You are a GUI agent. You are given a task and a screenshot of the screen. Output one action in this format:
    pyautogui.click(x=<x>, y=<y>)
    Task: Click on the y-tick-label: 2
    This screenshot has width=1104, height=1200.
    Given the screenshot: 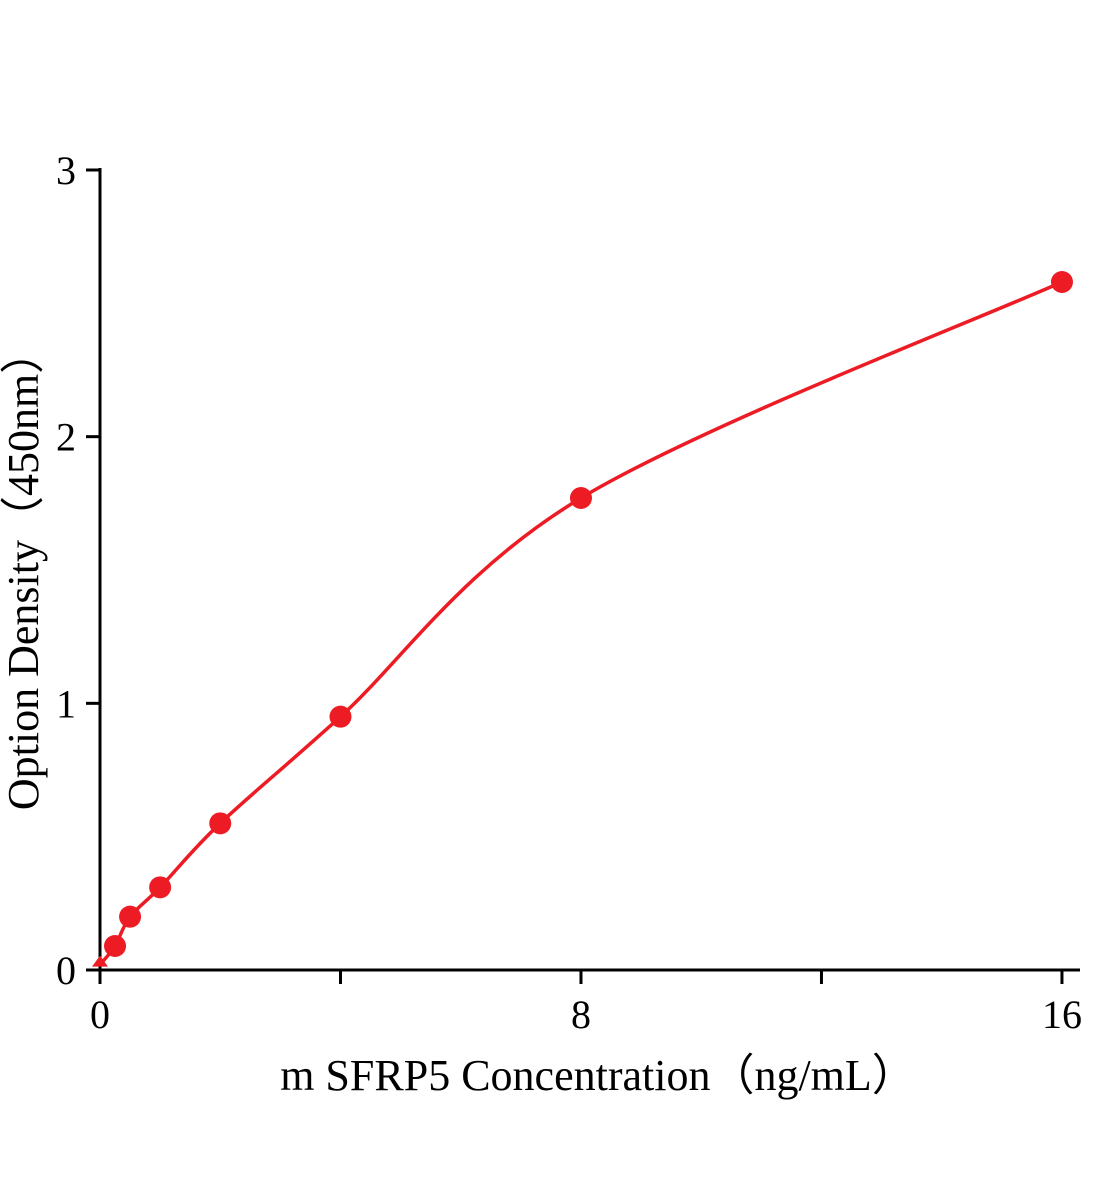 What is the action you would take?
    pyautogui.click(x=66, y=437)
    